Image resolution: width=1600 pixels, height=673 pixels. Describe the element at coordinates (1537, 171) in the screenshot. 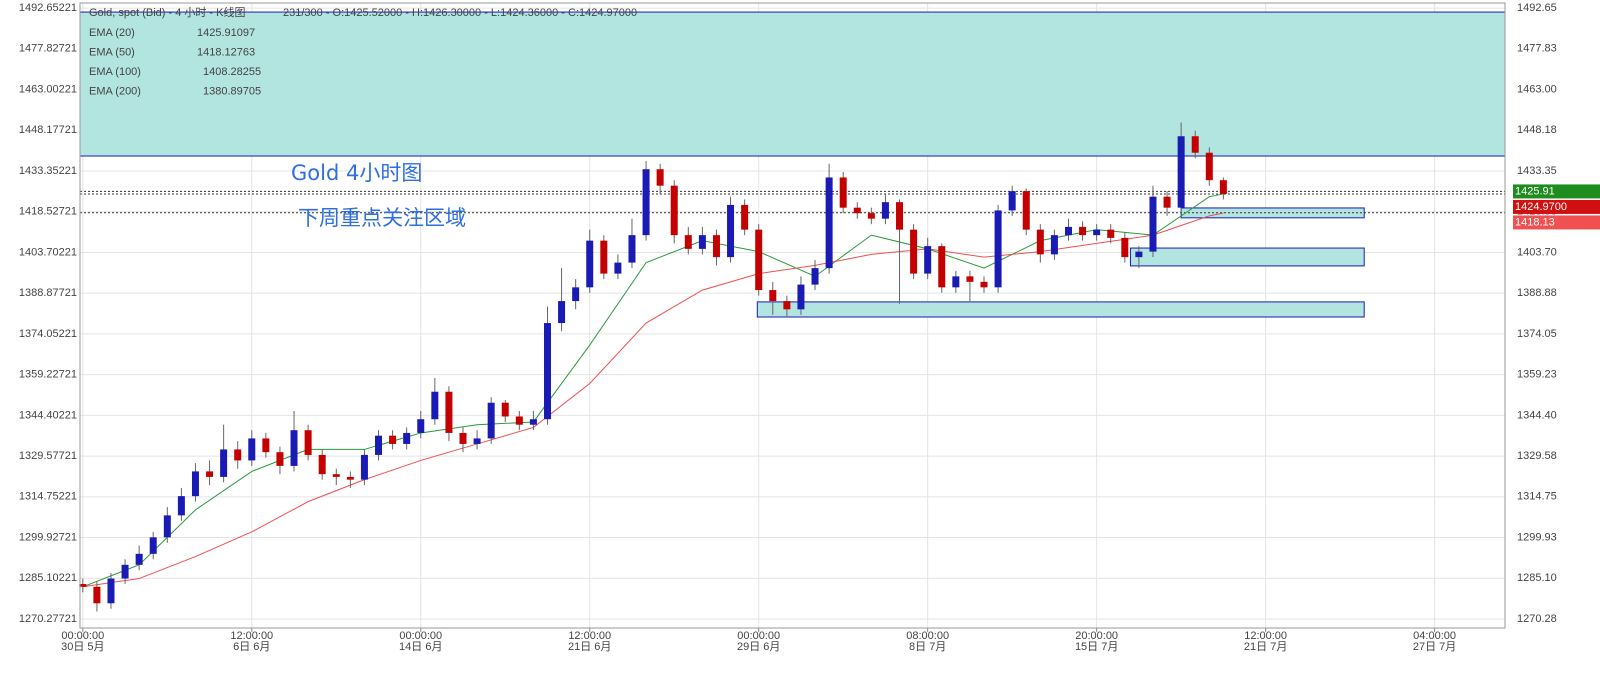

I see `y2-tick-label: 1433.35` at that location.